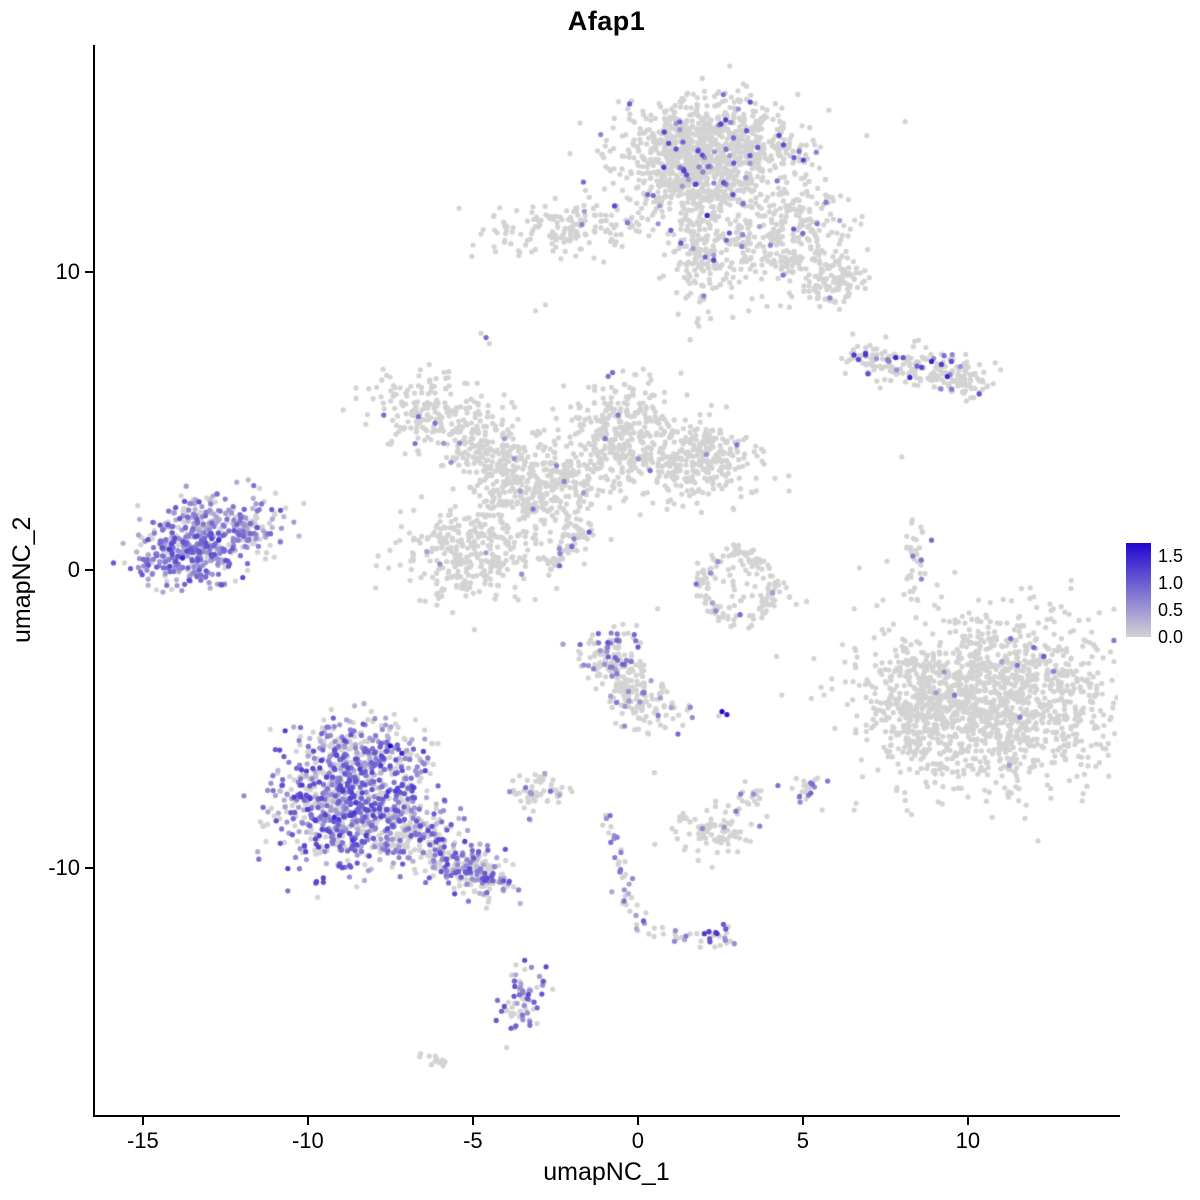  I want to click on y-tick-label: -10, so click(64, 867).